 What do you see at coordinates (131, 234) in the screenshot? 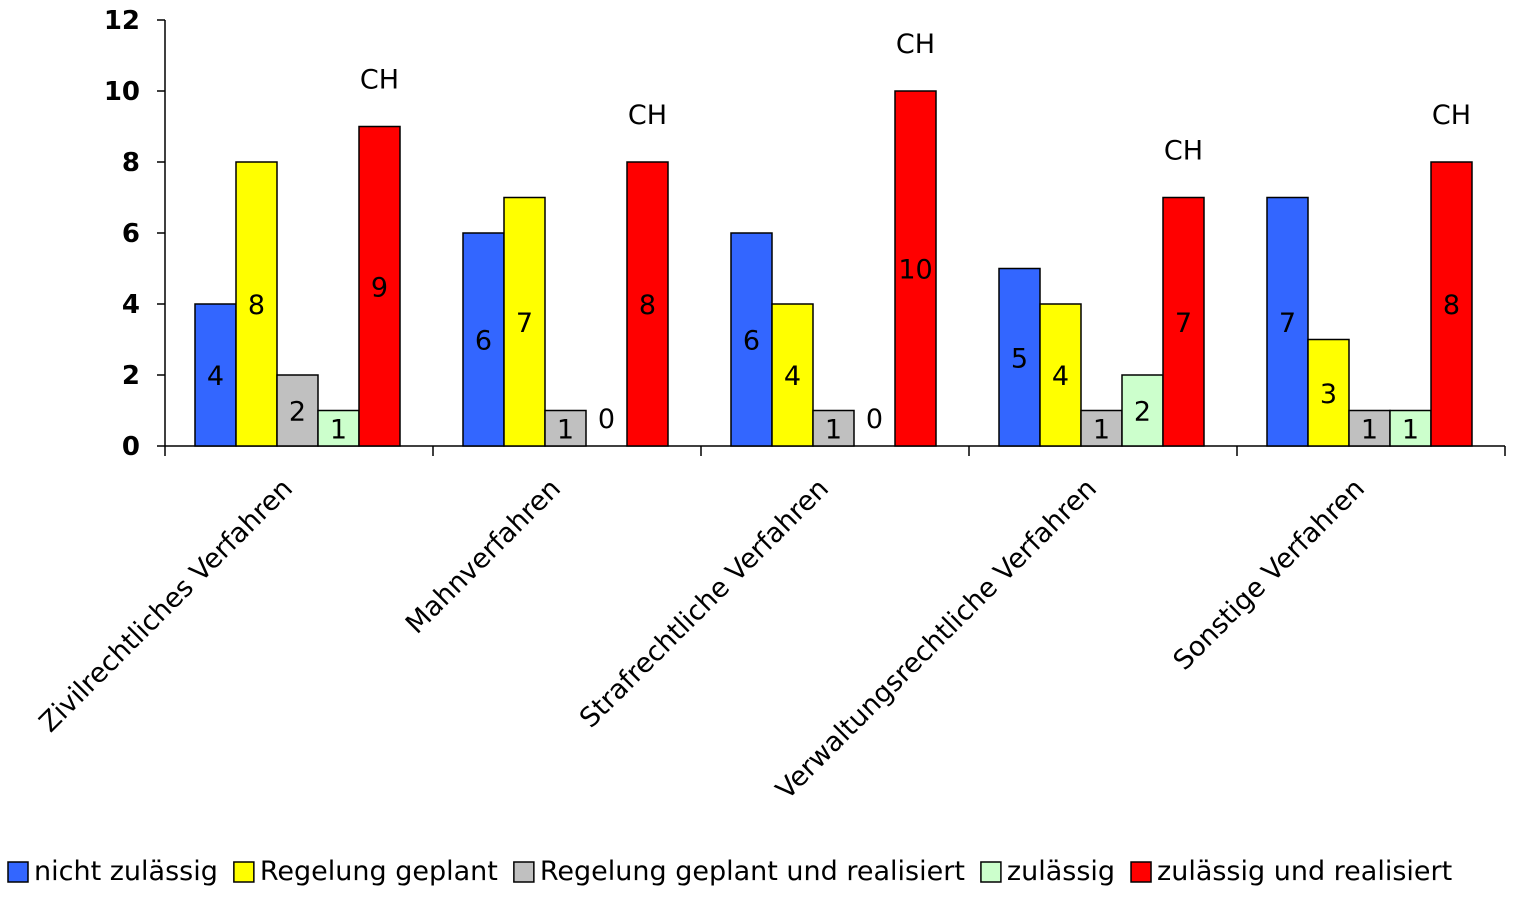
I see `y-tick-label: 6` at bounding box center [131, 234].